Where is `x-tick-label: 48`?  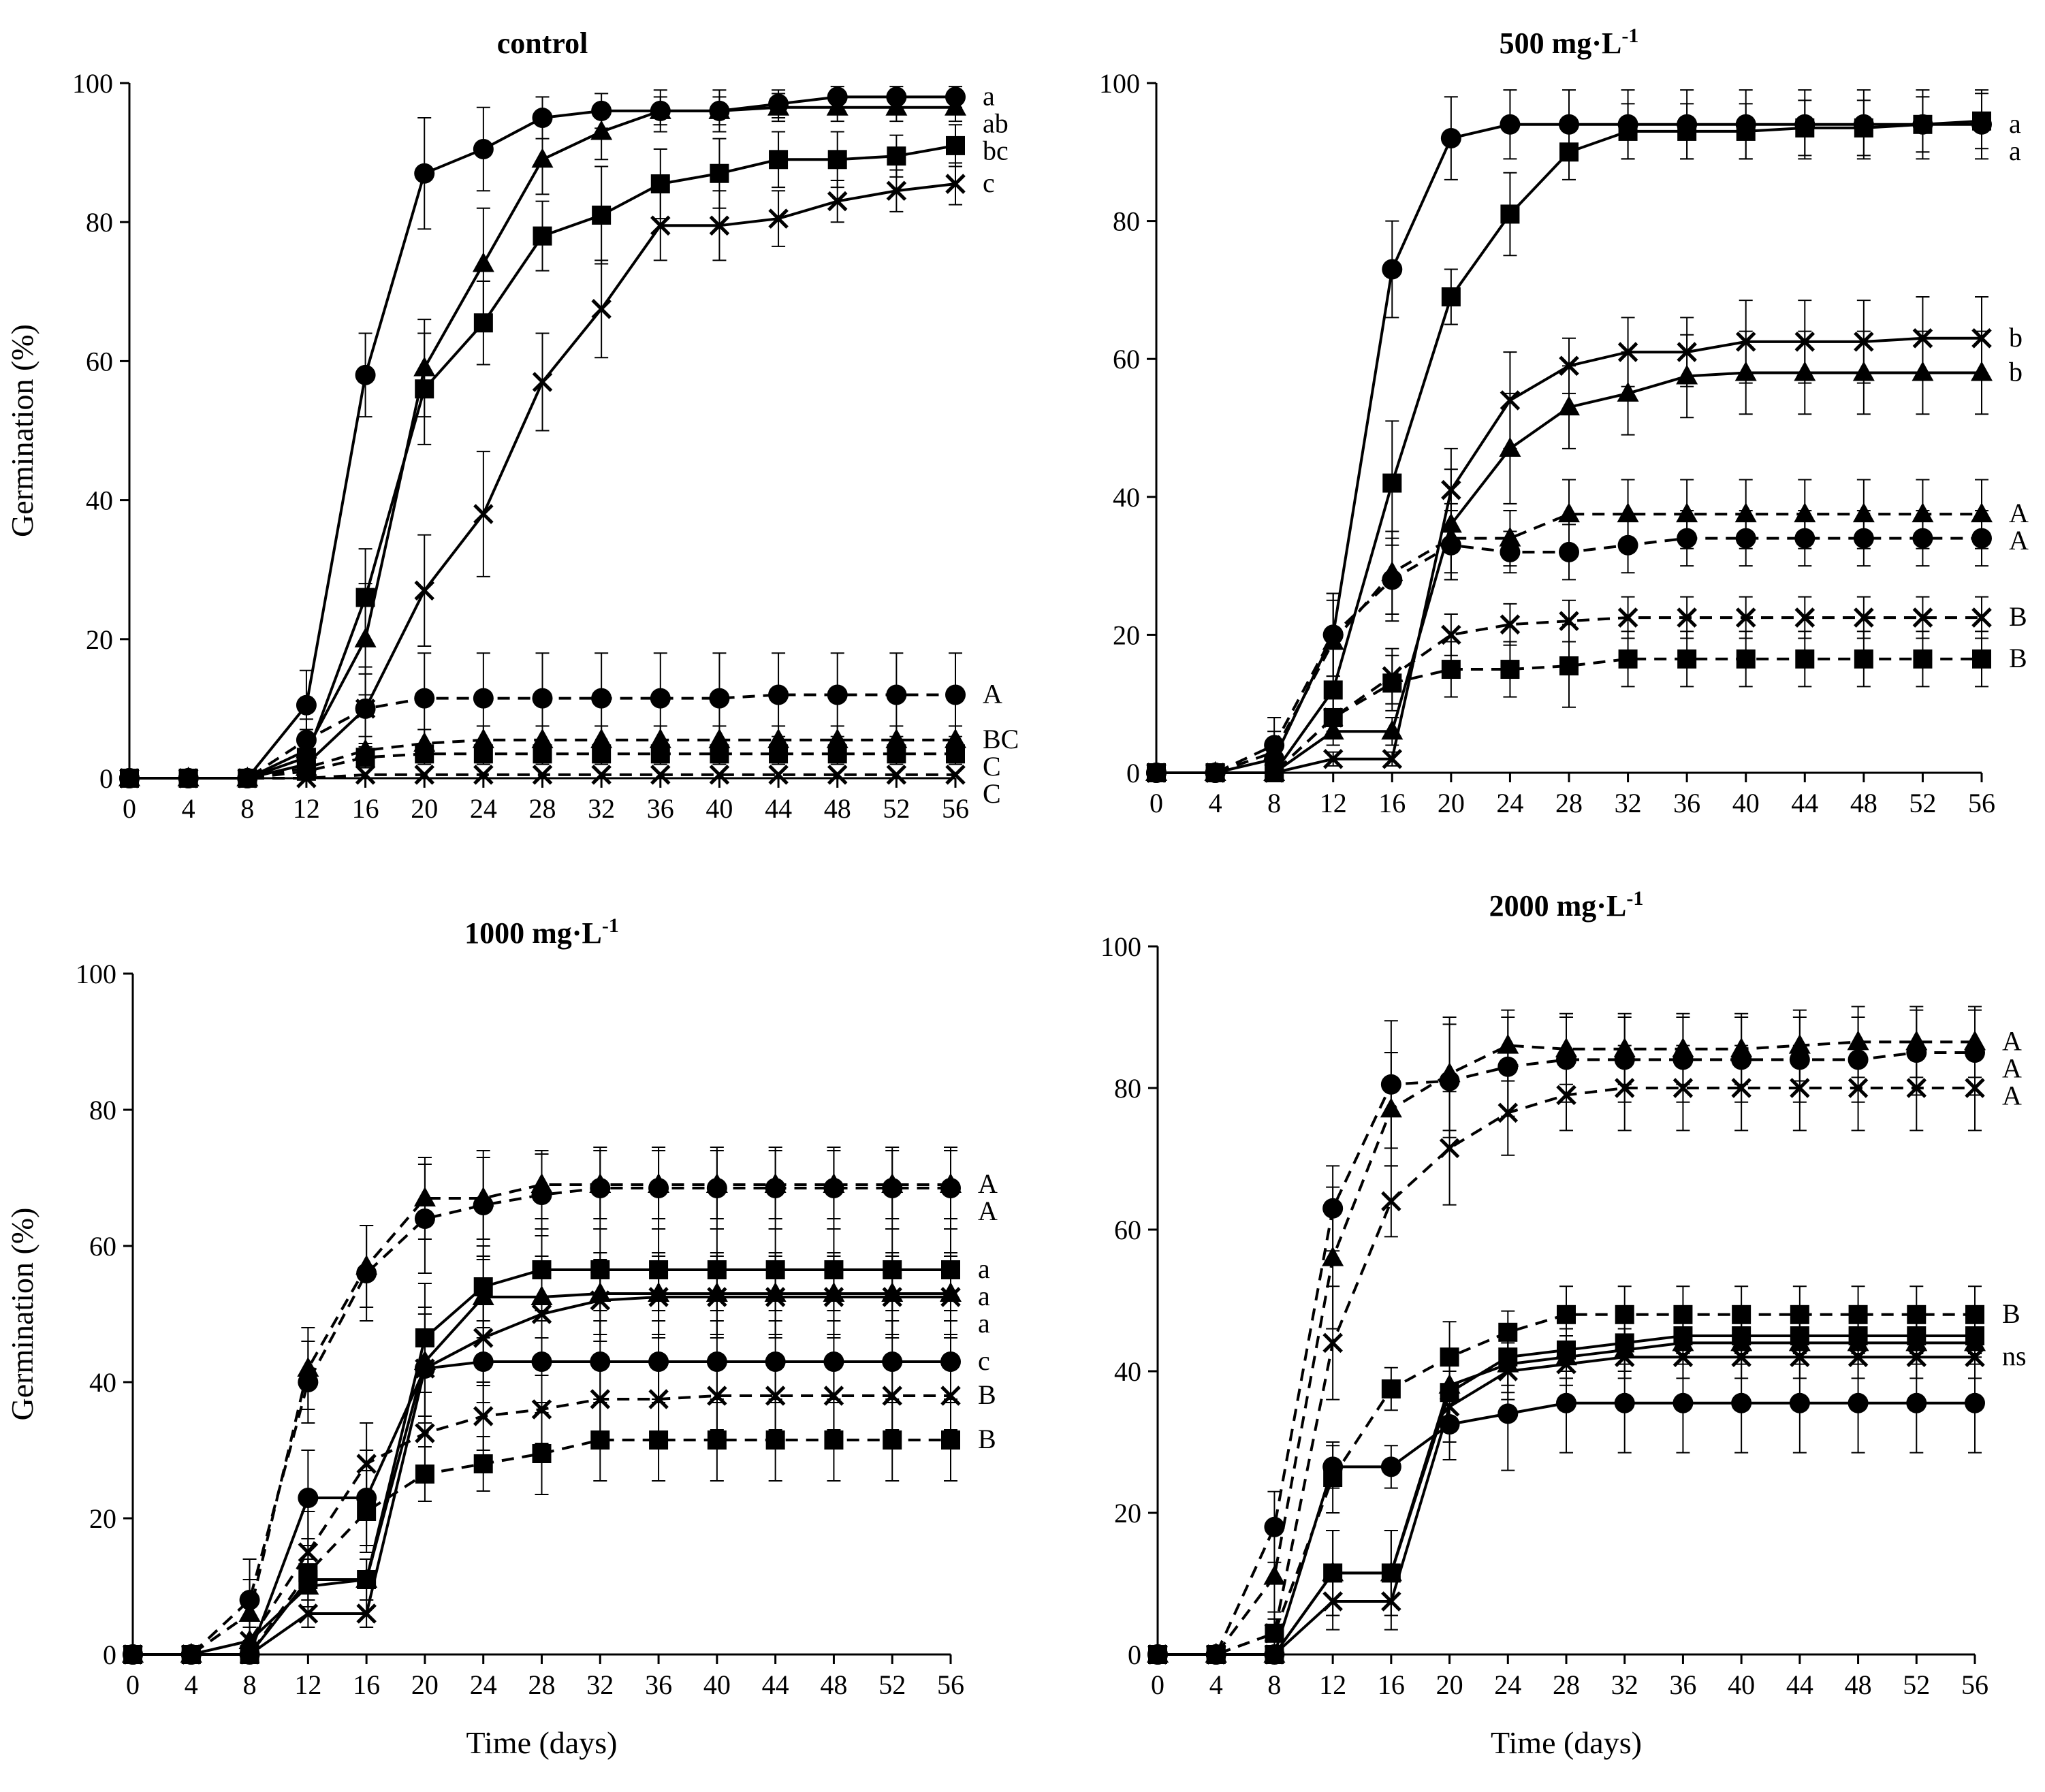 x-tick-label: 48 is located at coordinates (838, 808).